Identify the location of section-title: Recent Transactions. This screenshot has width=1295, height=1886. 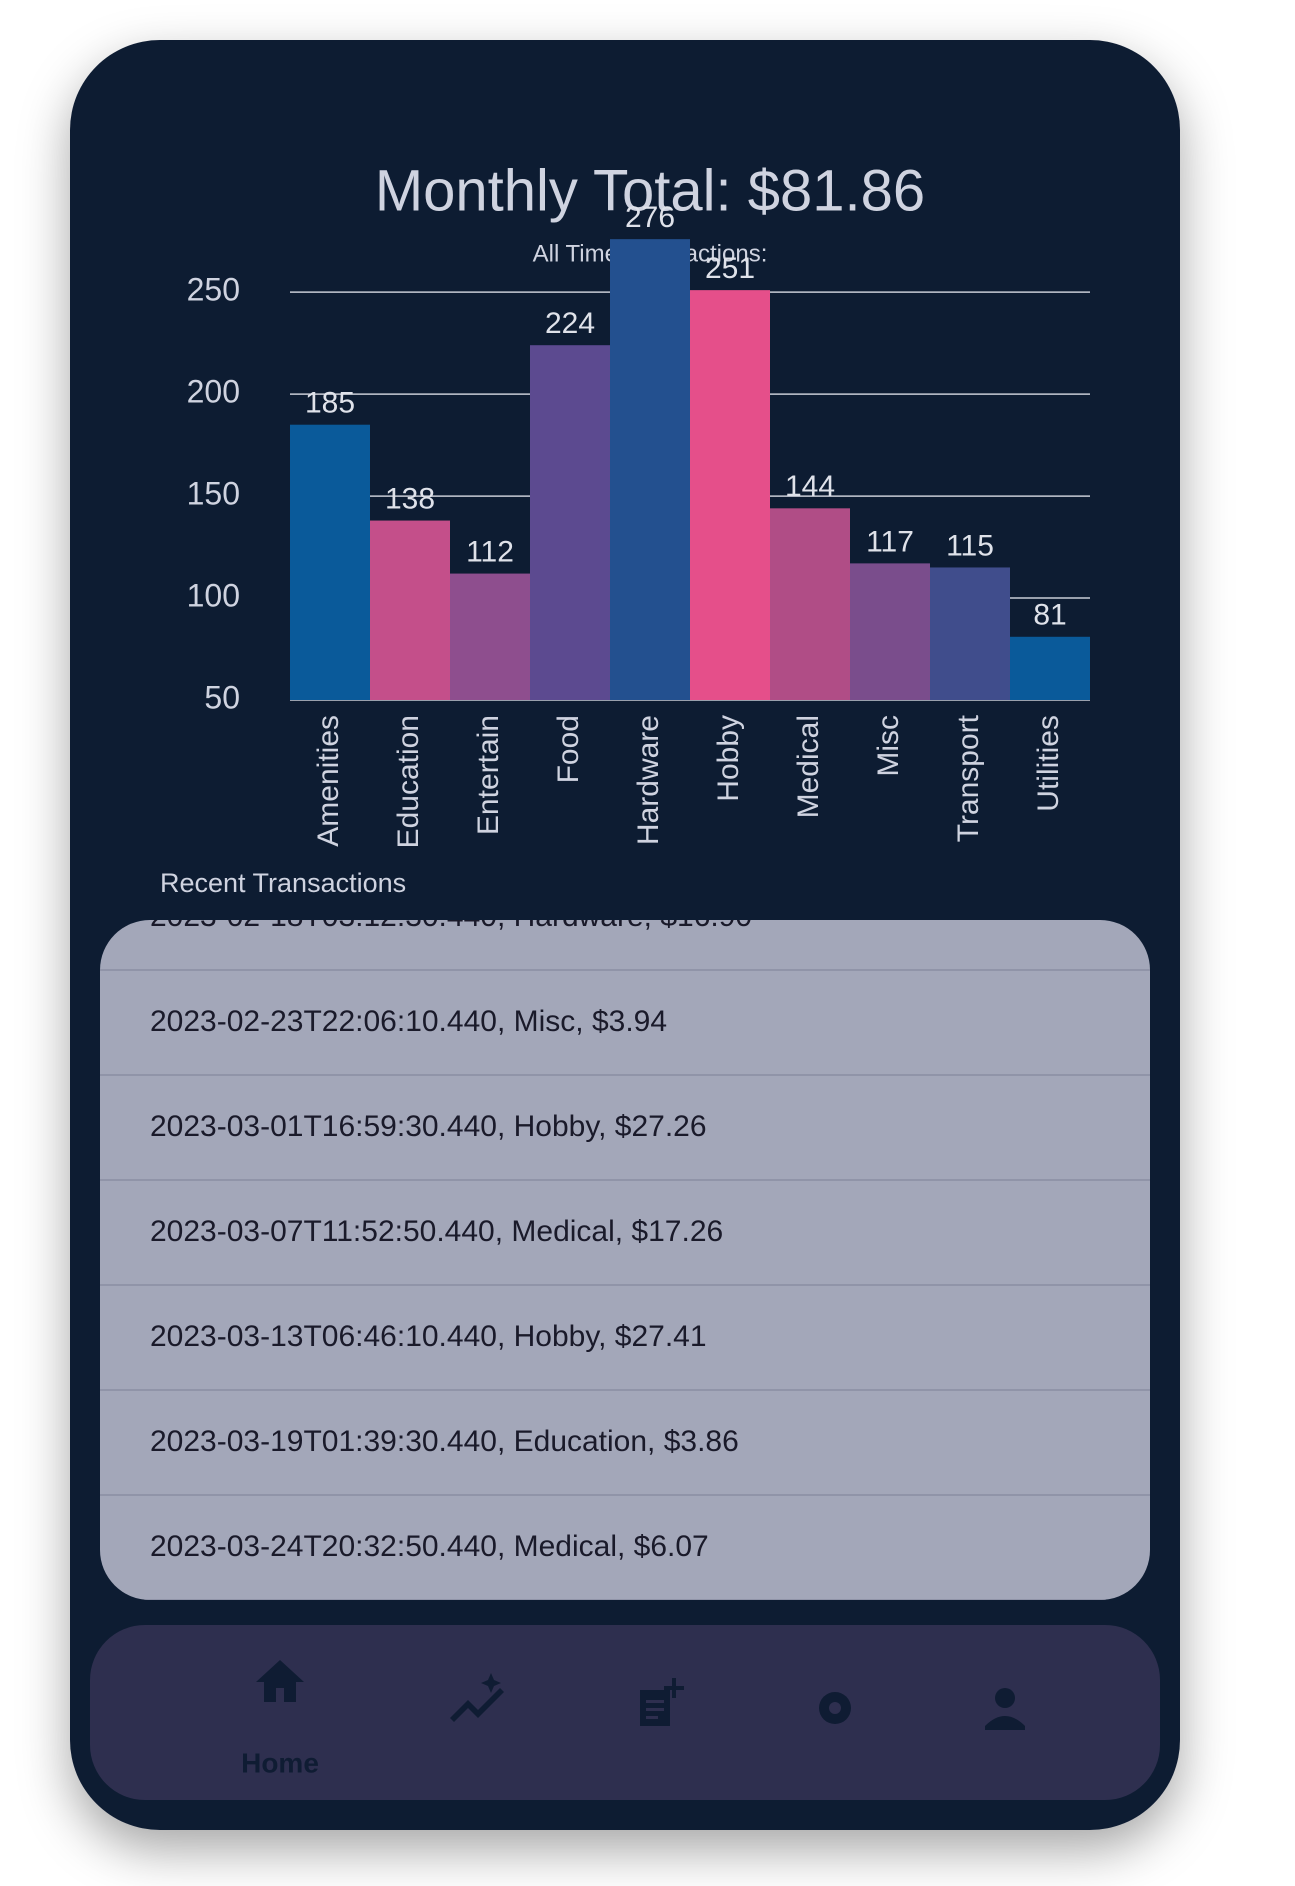
(283, 883).